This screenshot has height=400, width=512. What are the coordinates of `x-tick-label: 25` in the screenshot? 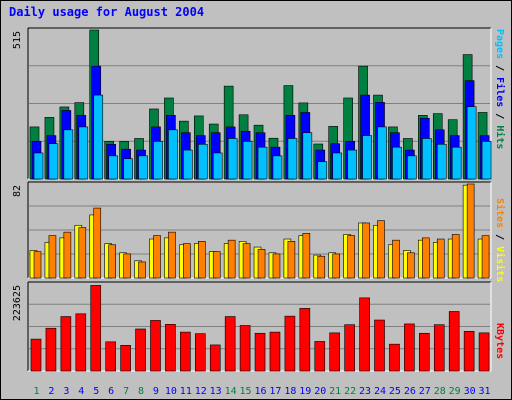 It's located at (395, 391).